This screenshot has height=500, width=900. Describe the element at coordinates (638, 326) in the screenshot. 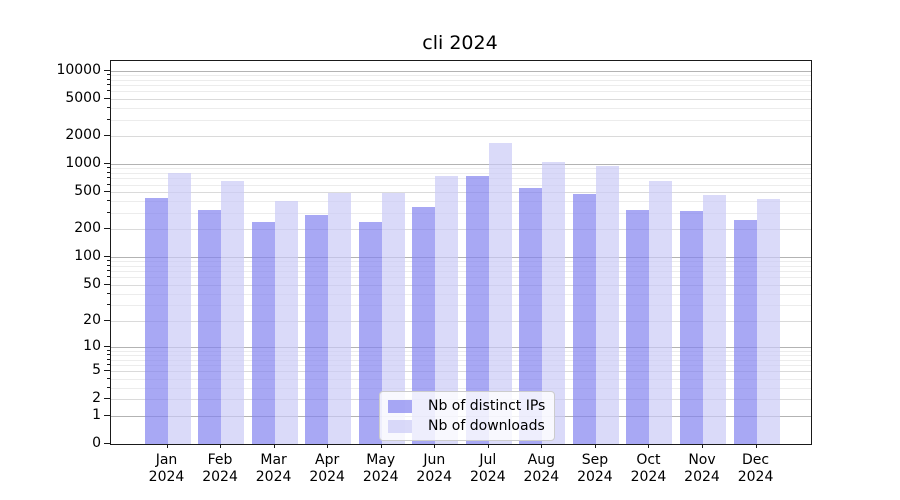

I see `bar-distinct-ips-oct-2024` at that location.